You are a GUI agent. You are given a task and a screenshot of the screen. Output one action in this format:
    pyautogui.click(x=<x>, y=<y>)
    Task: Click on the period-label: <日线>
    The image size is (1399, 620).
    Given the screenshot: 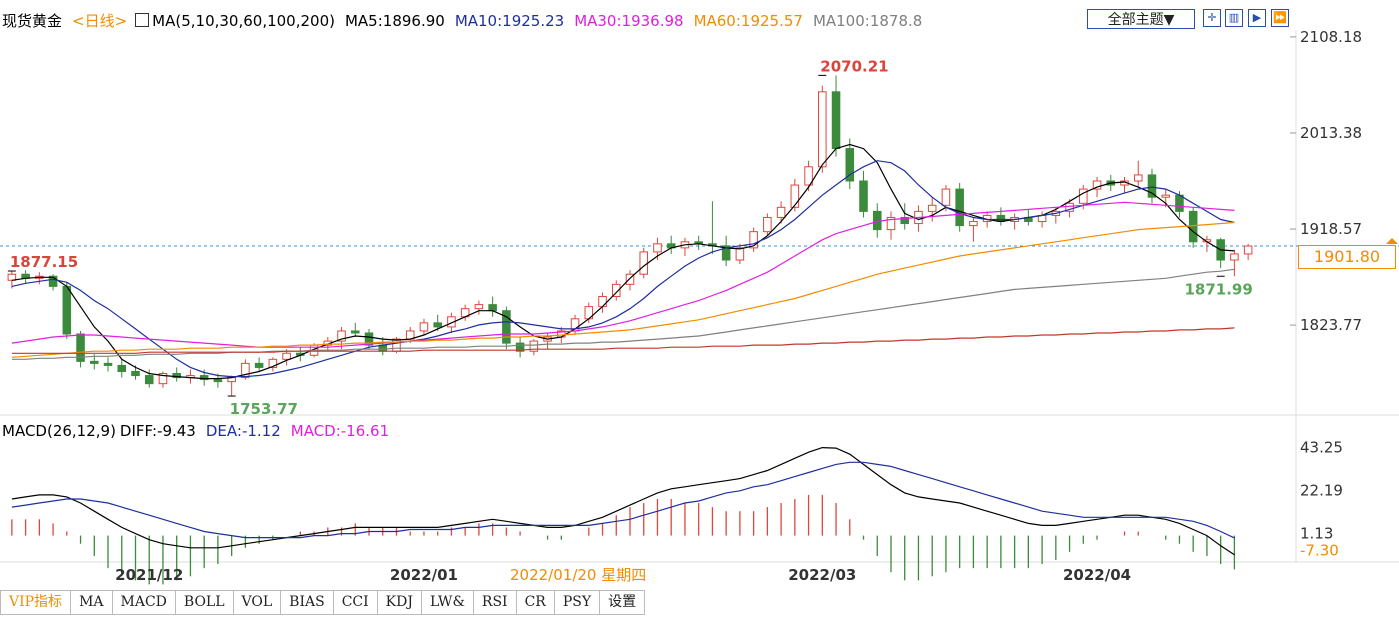 What is the action you would take?
    pyautogui.click(x=99, y=21)
    